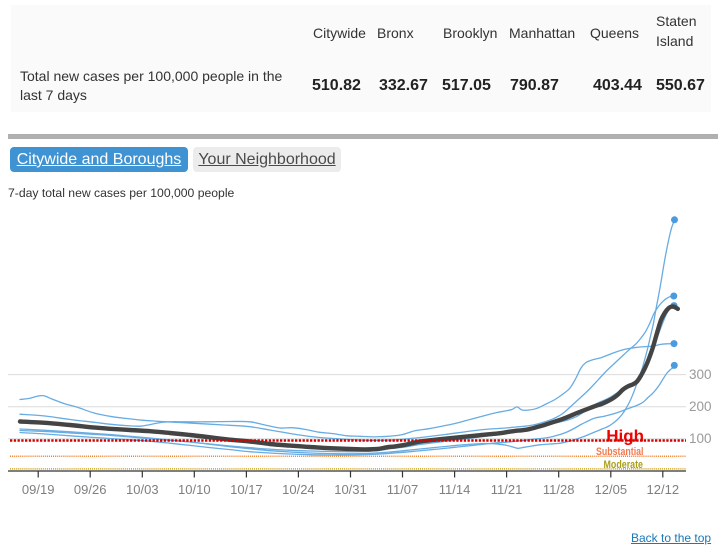 This screenshot has height=559, width=726. What do you see at coordinates (298, 489) in the screenshot?
I see `svg-text: 10/24` at bounding box center [298, 489].